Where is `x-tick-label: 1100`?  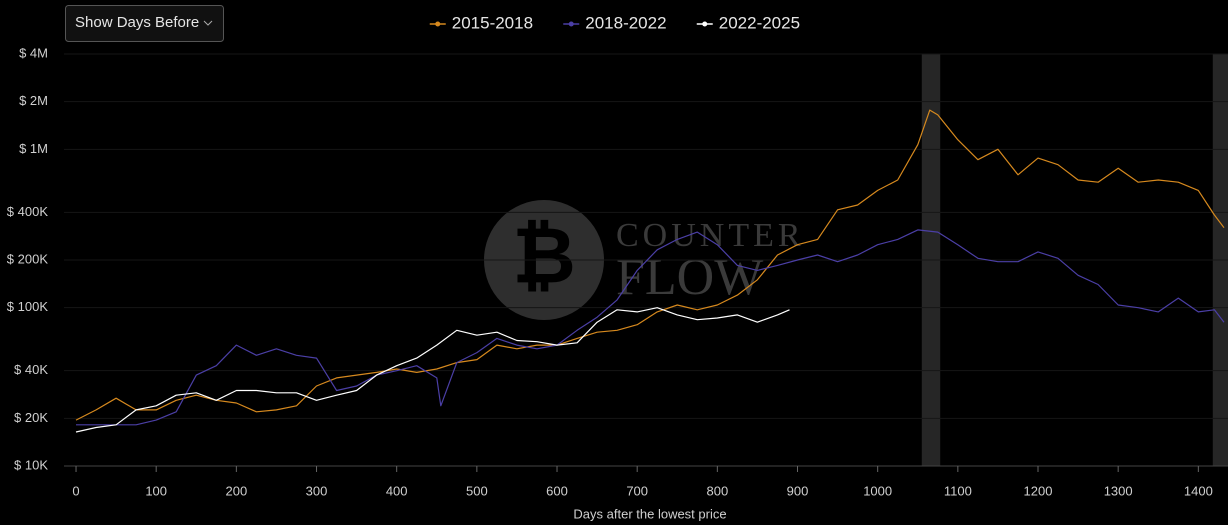 x-tick-label: 1100 is located at coordinates (958, 490).